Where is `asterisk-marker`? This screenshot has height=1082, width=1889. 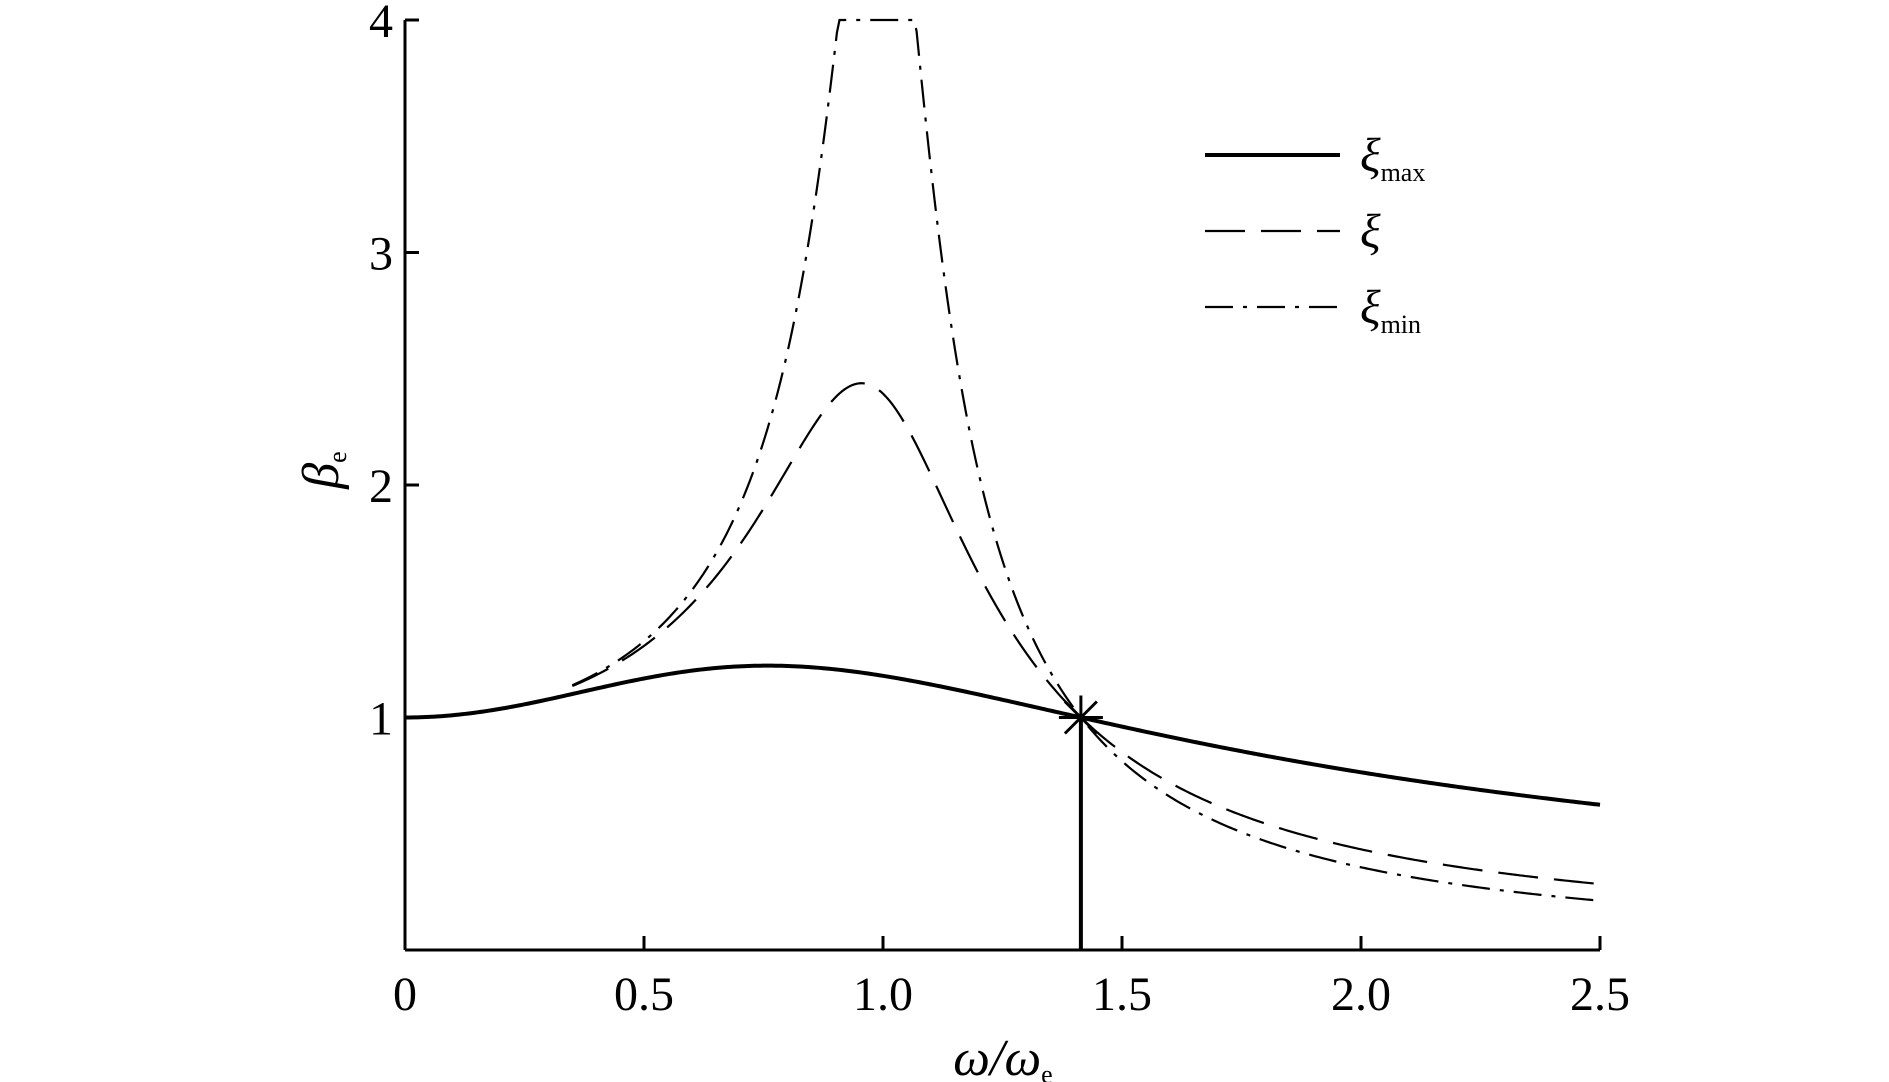
asterisk-marker is located at coordinates (1080, 717).